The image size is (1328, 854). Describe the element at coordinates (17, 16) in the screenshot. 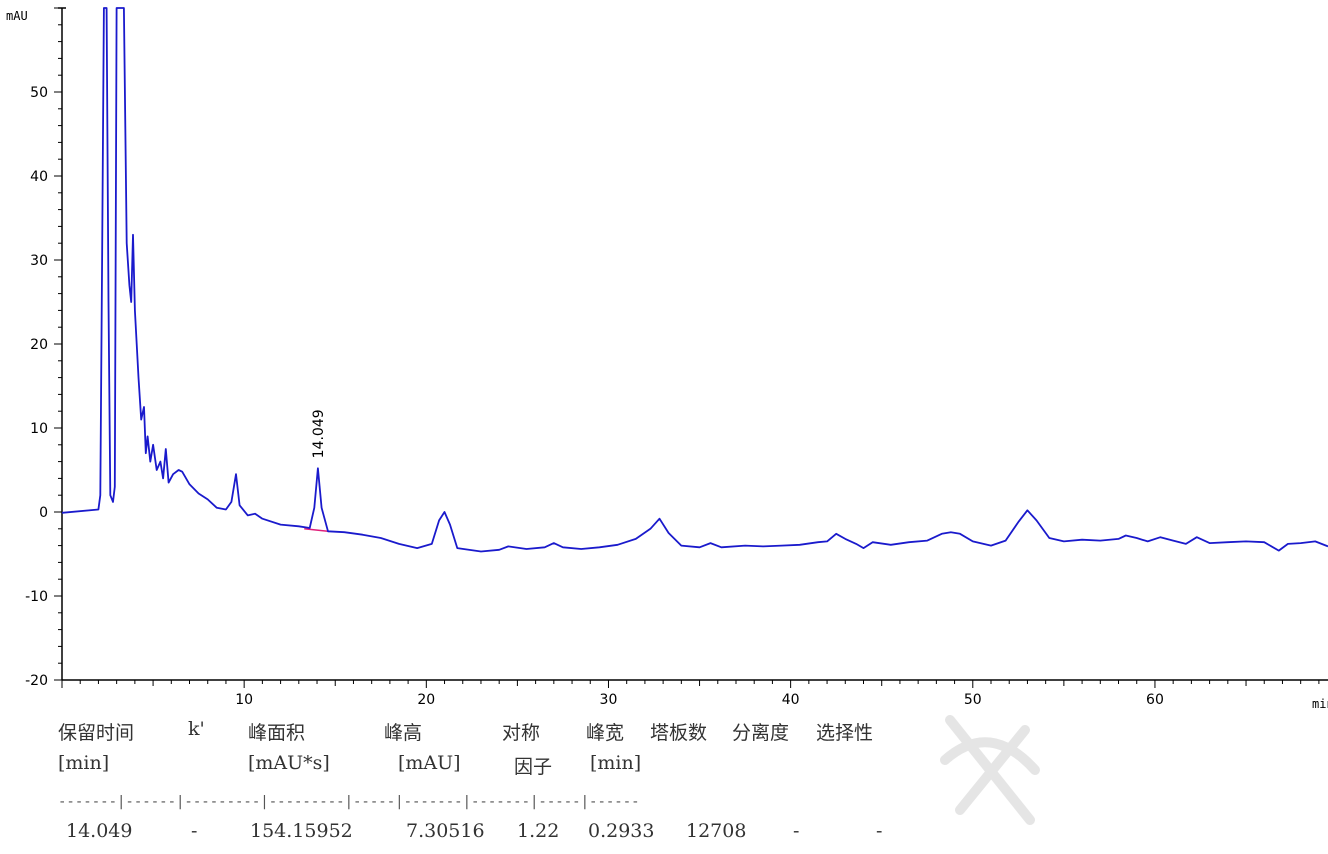

I see `y-axis-unit-label: mAU` at that location.